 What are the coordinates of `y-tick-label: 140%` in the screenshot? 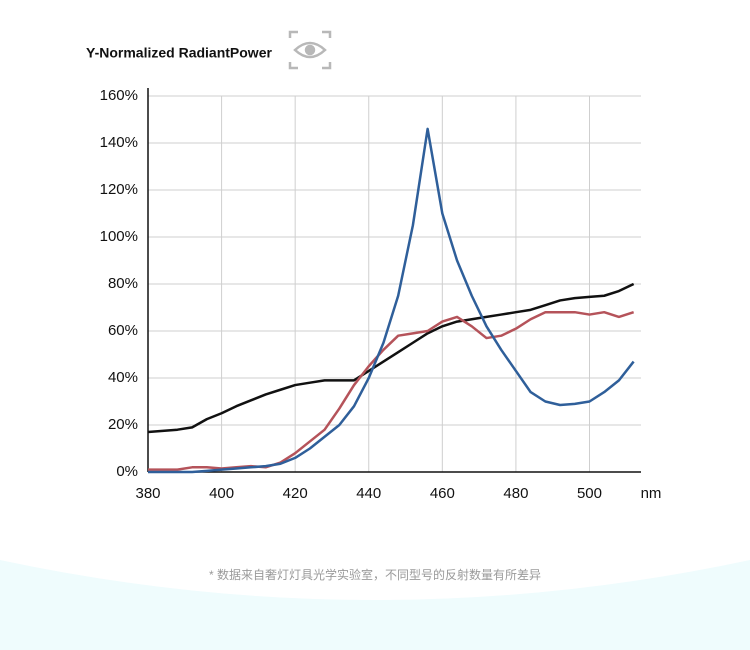 It's located at (119, 142).